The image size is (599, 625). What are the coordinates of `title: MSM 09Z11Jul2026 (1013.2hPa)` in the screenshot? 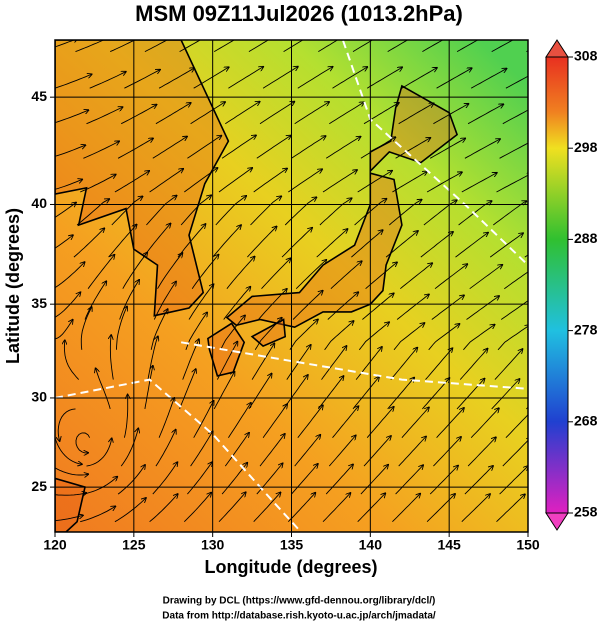 It's located at (299, 13).